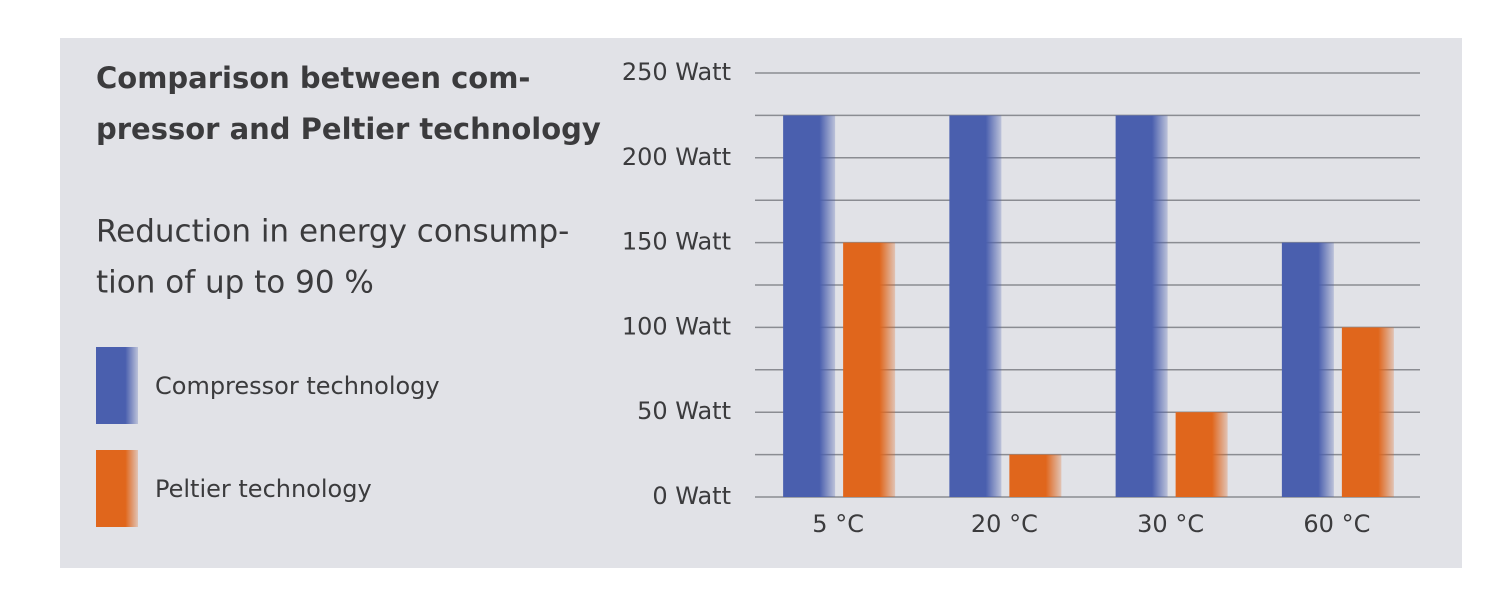  Describe the element at coordinates (1004, 524) in the screenshot. I see `x-tick-label: 20 °C` at that location.